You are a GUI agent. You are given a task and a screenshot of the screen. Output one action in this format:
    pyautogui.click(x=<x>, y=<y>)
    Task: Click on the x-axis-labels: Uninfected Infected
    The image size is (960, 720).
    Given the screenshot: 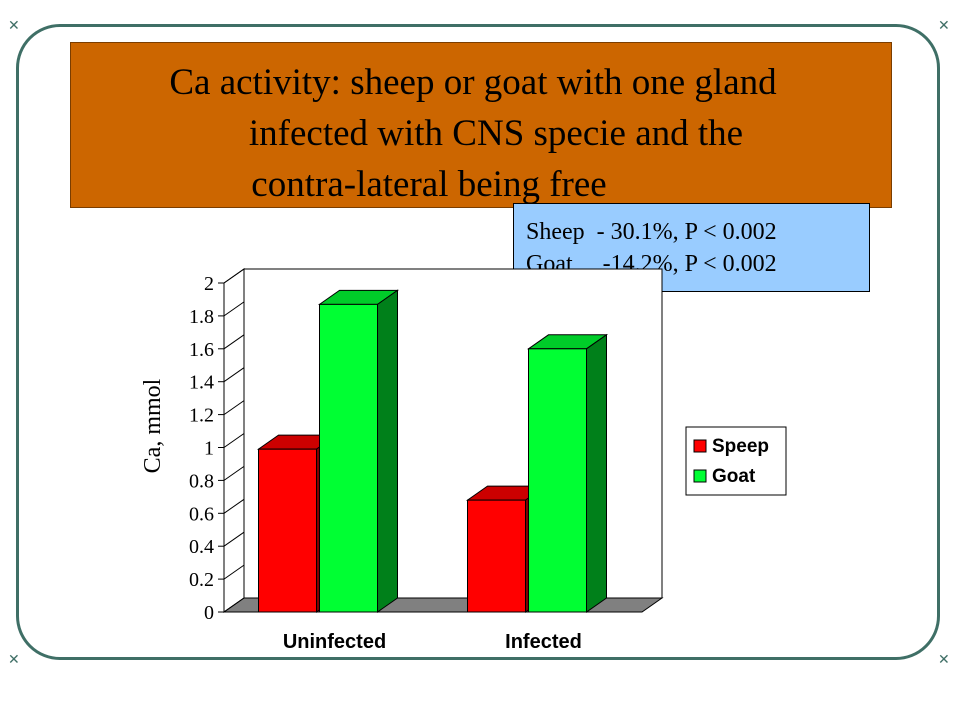 What is the action you would take?
    pyautogui.click(x=432, y=642)
    